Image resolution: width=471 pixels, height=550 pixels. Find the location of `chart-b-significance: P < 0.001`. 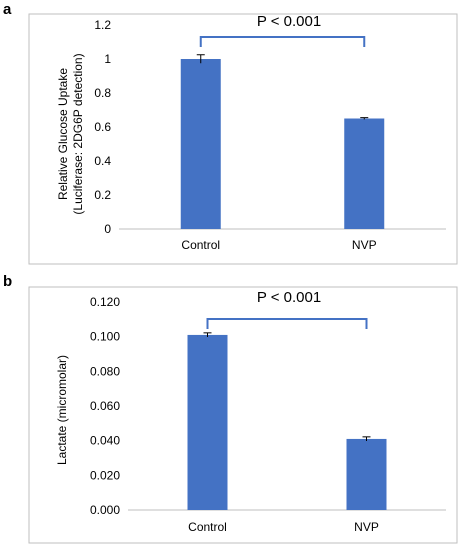

chart-b-significance: P < 0.001 is located at coordinates (289, 297).